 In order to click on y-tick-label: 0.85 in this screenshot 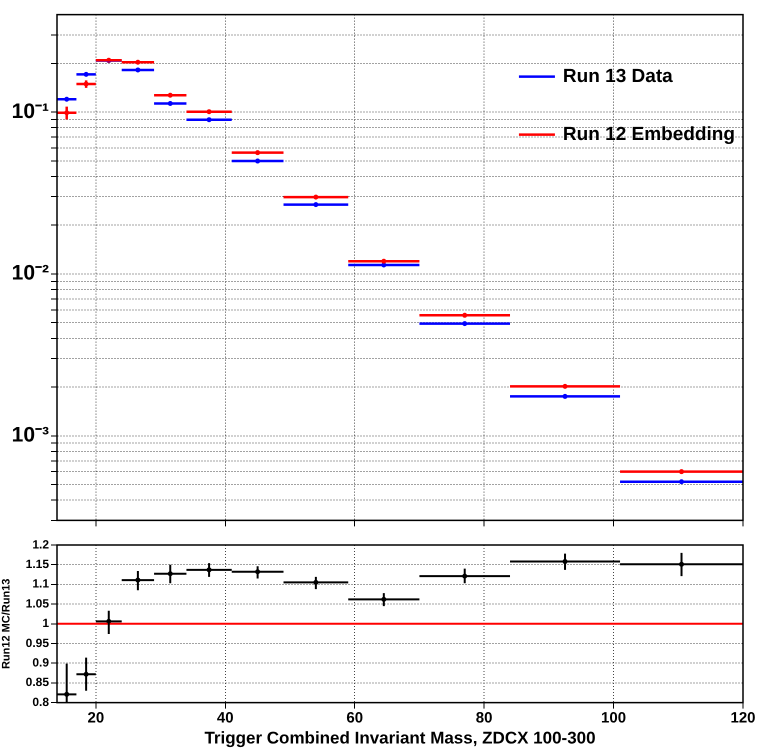, I will do `click(38, 682)`.